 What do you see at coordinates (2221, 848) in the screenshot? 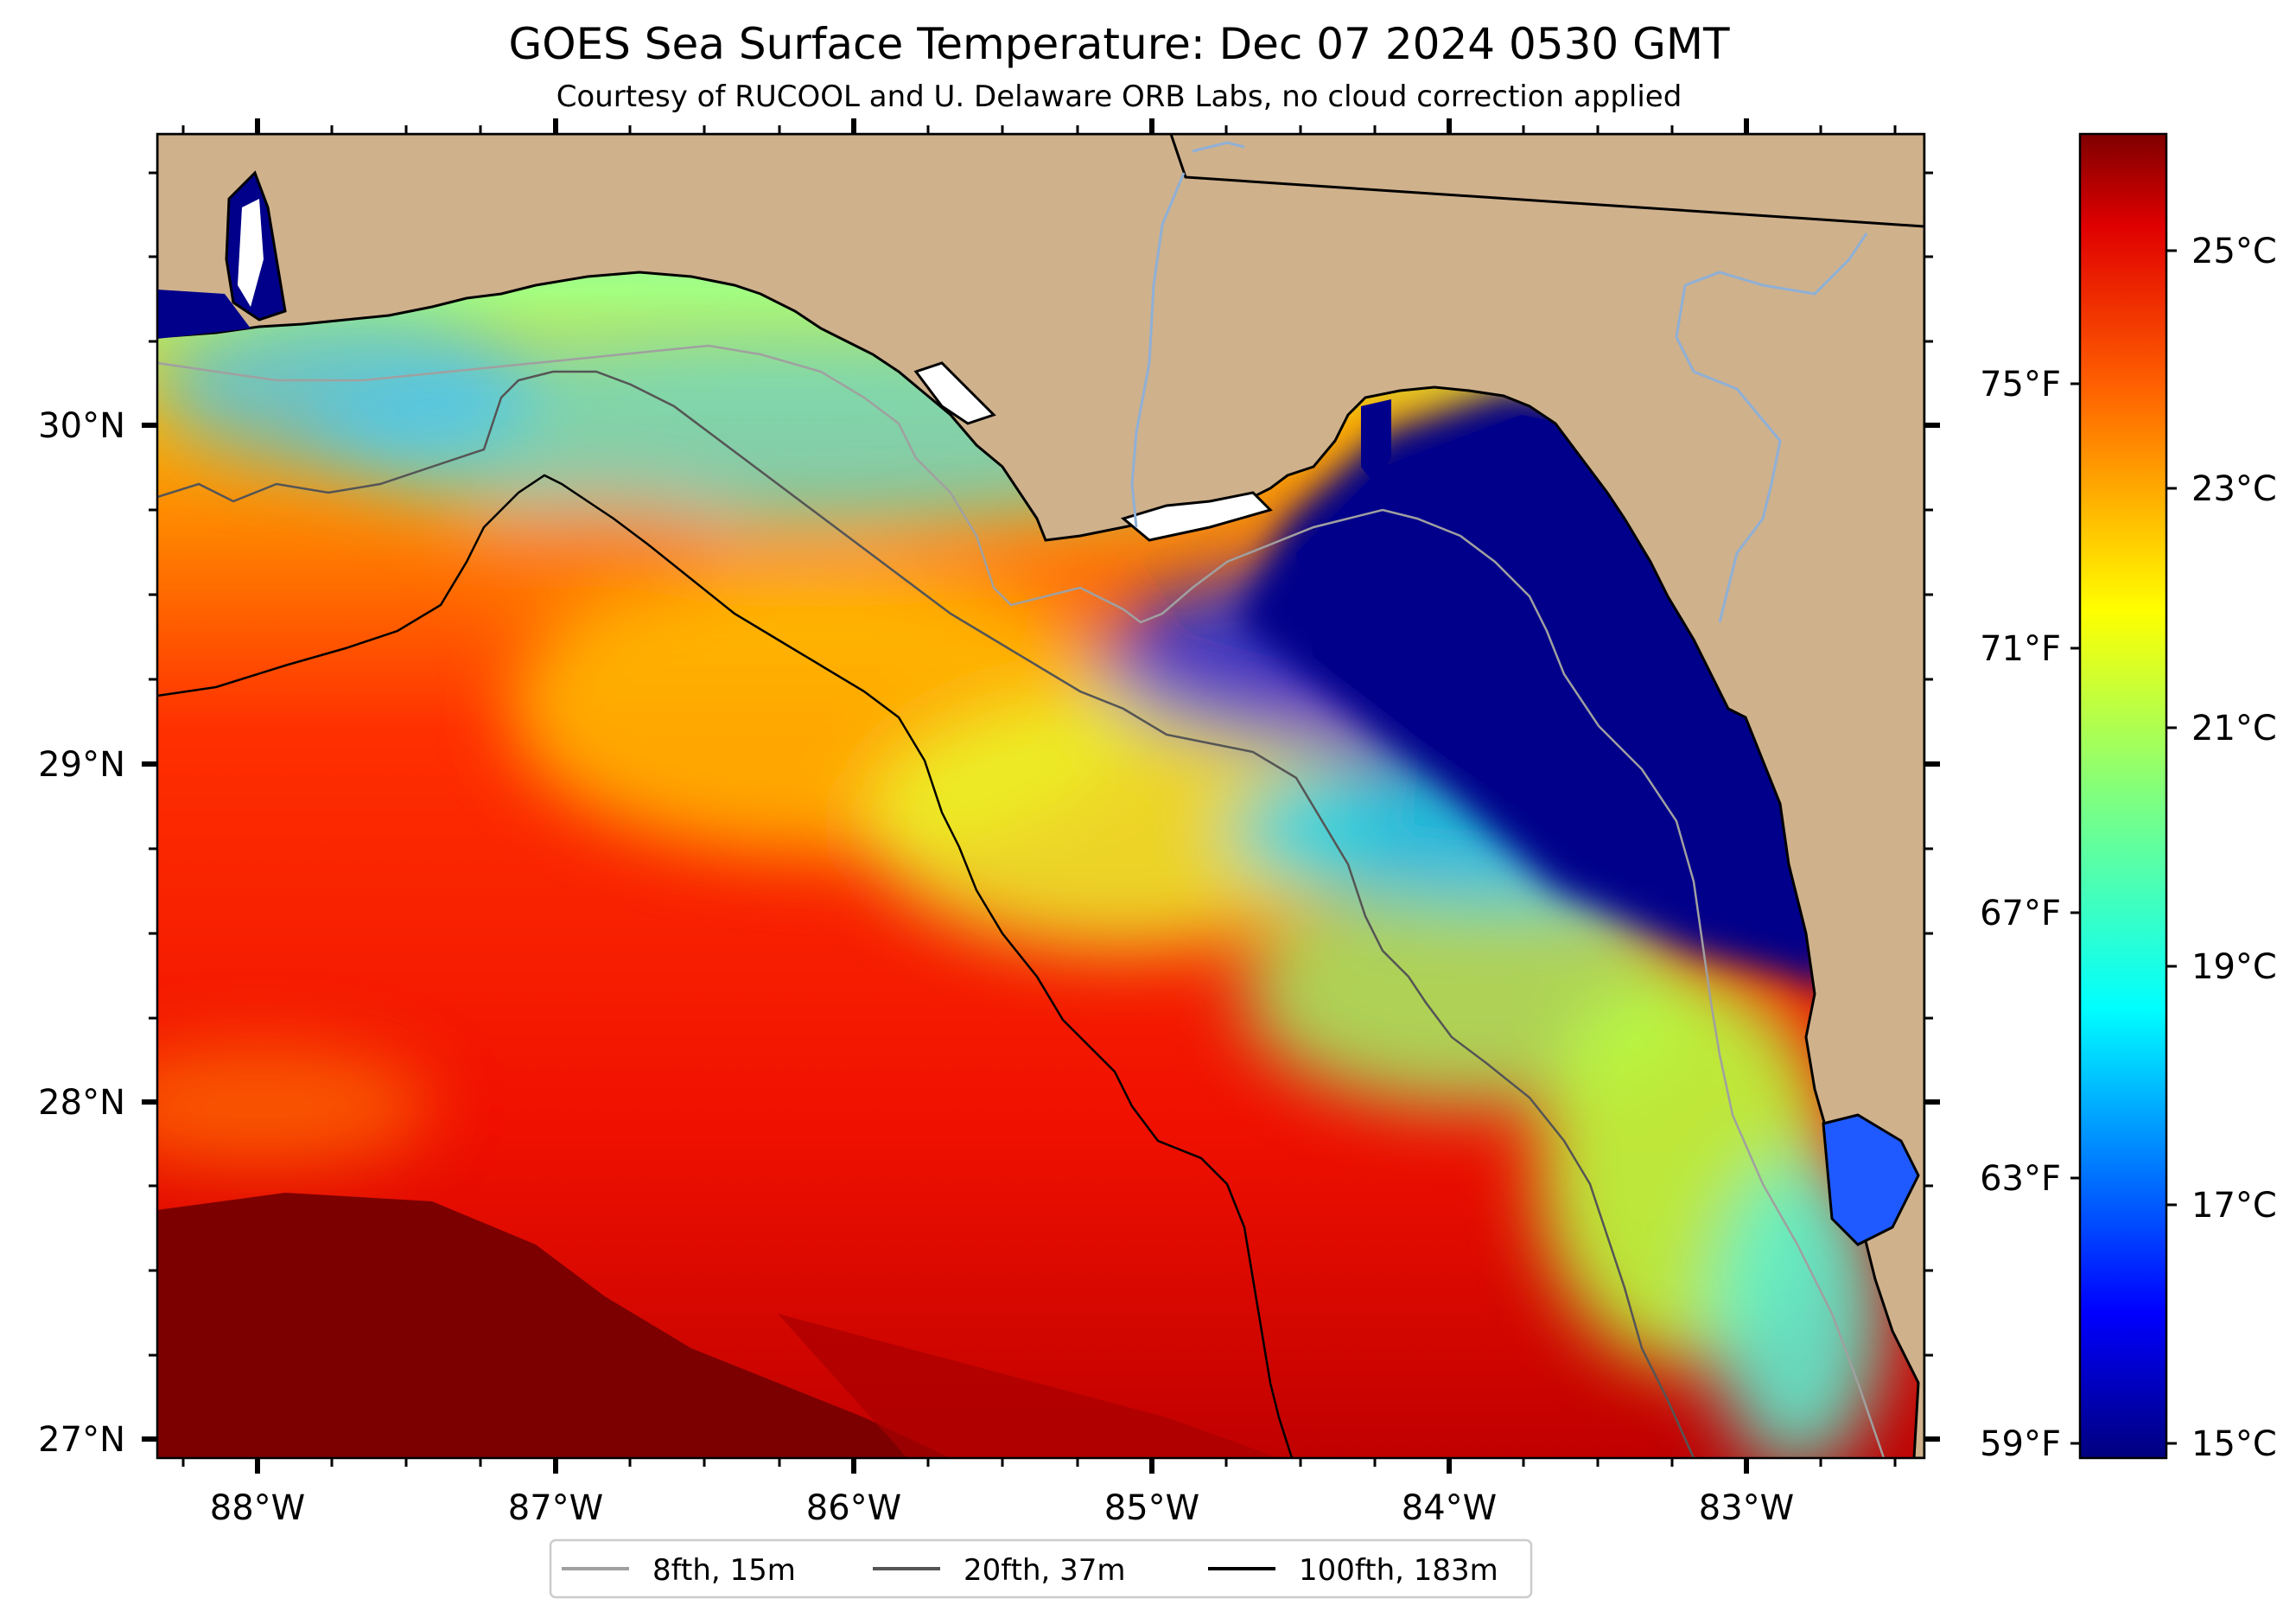
I see `celsius-axis: 25°C 23°C 21°C 19°C 17°C 15°C` at bounding box center [2221, 848].